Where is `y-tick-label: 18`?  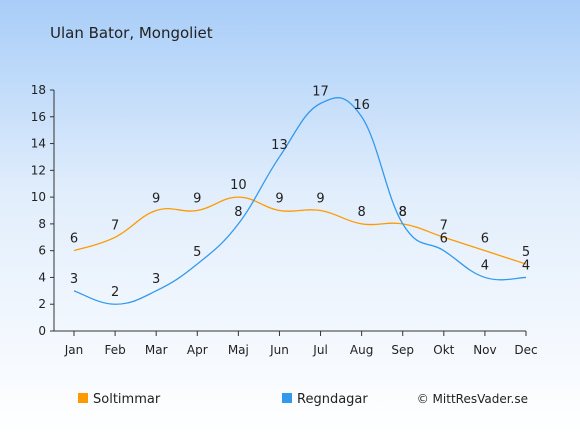
y-tick-label: 18 is located at coordinates (38, 90).